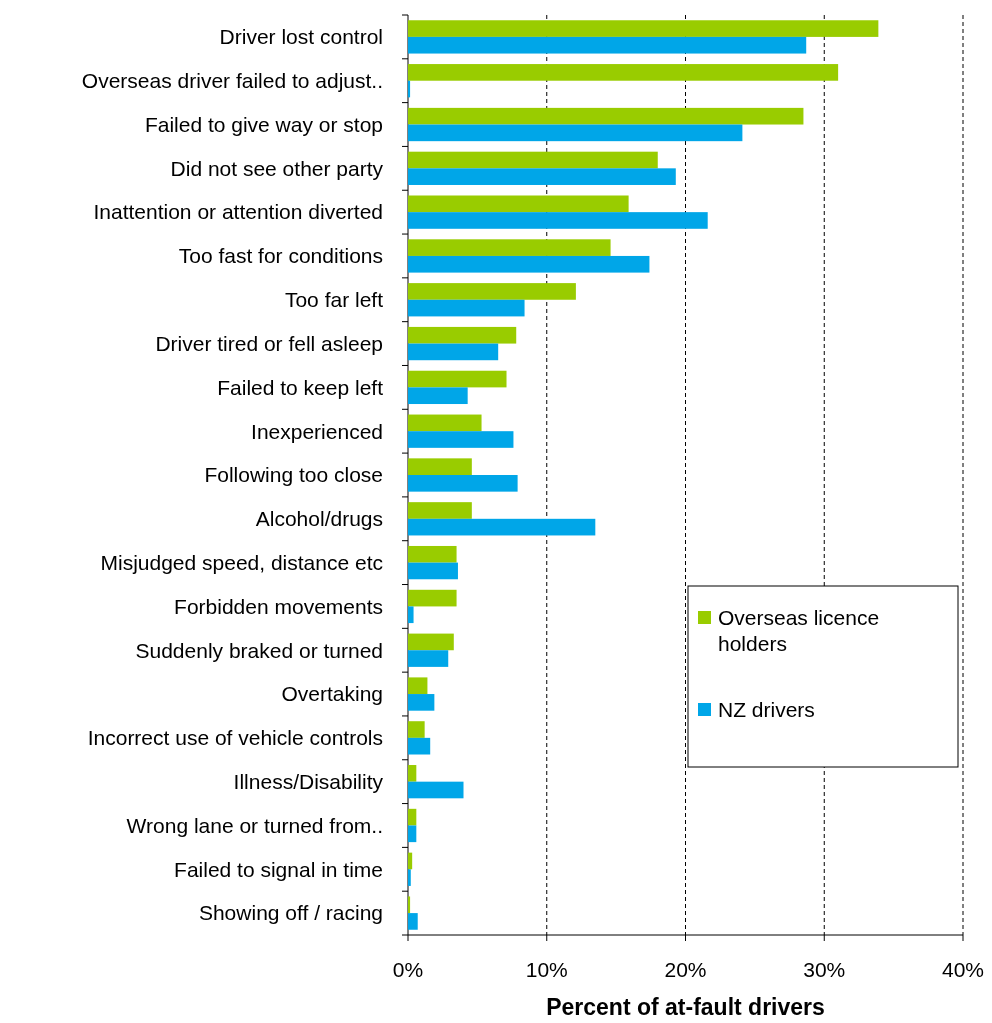  What do you see at coordinates (269, 343) in the screenshot?
I see `y-tick-label: Driver tired or fell asleep` at bounding box center [269, 343].